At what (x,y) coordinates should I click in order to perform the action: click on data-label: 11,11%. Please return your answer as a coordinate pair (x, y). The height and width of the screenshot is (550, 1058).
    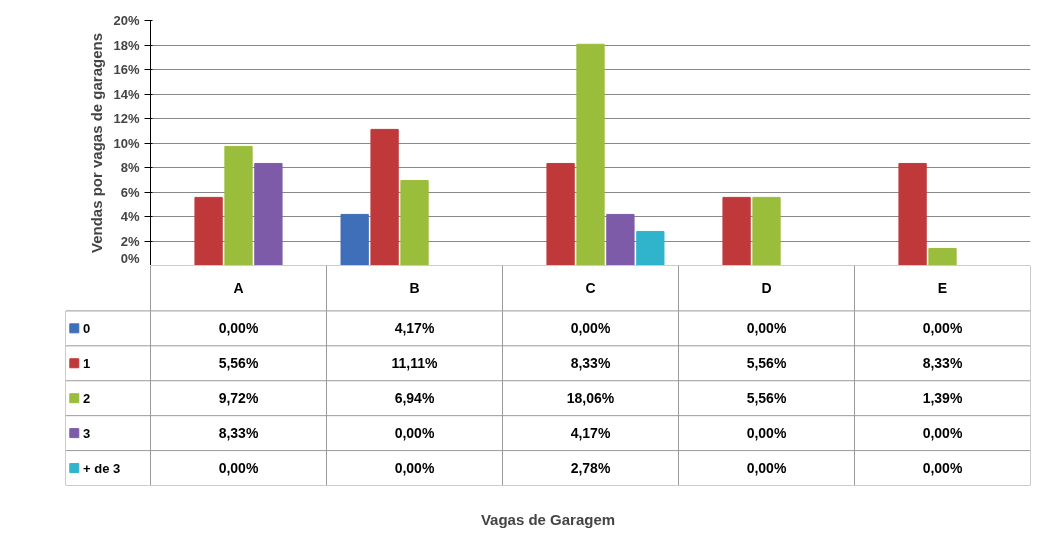
    Looking at the image, I should click on (415, 363).